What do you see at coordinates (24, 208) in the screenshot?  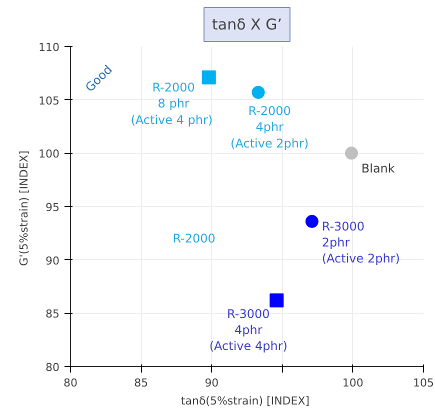 I see `y-axis-title: G'(5%strain) [INDEX]` at bounding box center [24, 208].